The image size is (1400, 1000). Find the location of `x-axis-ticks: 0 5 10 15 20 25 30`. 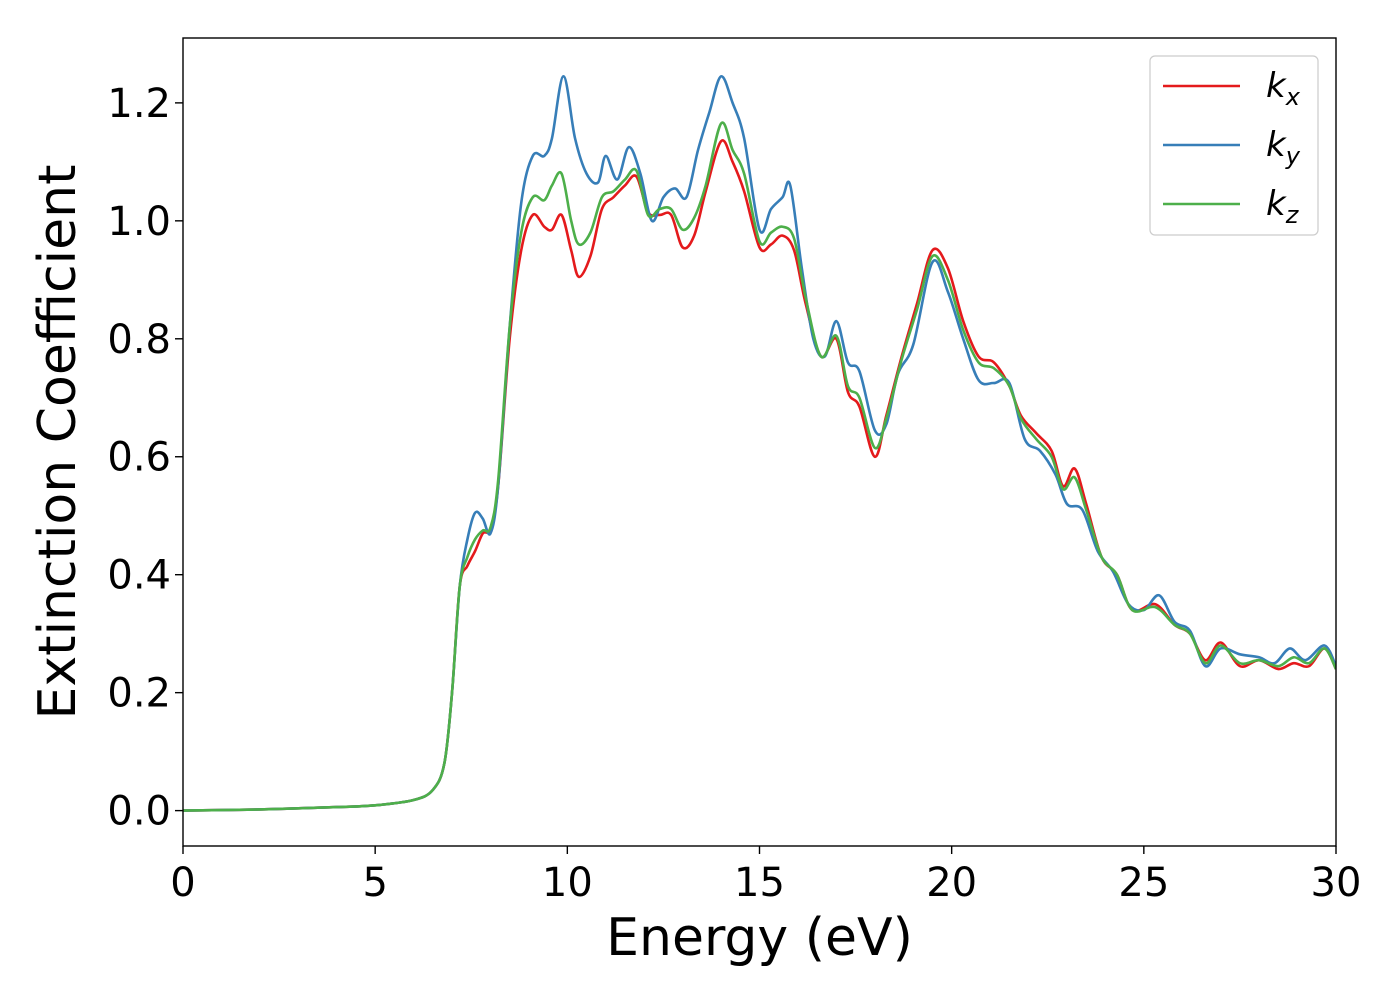

x-axis-ticks: 0 5 10 15 20 25 30 is located at coordinates (765, 876).